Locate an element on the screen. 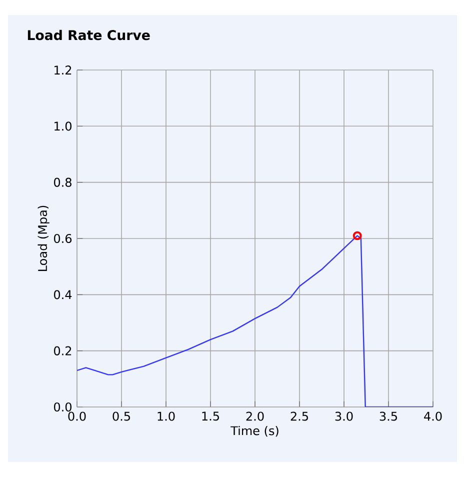 This screenshot has height=477, width=465. x-tick-label: 3.0 is located at coordinates (344, 416).